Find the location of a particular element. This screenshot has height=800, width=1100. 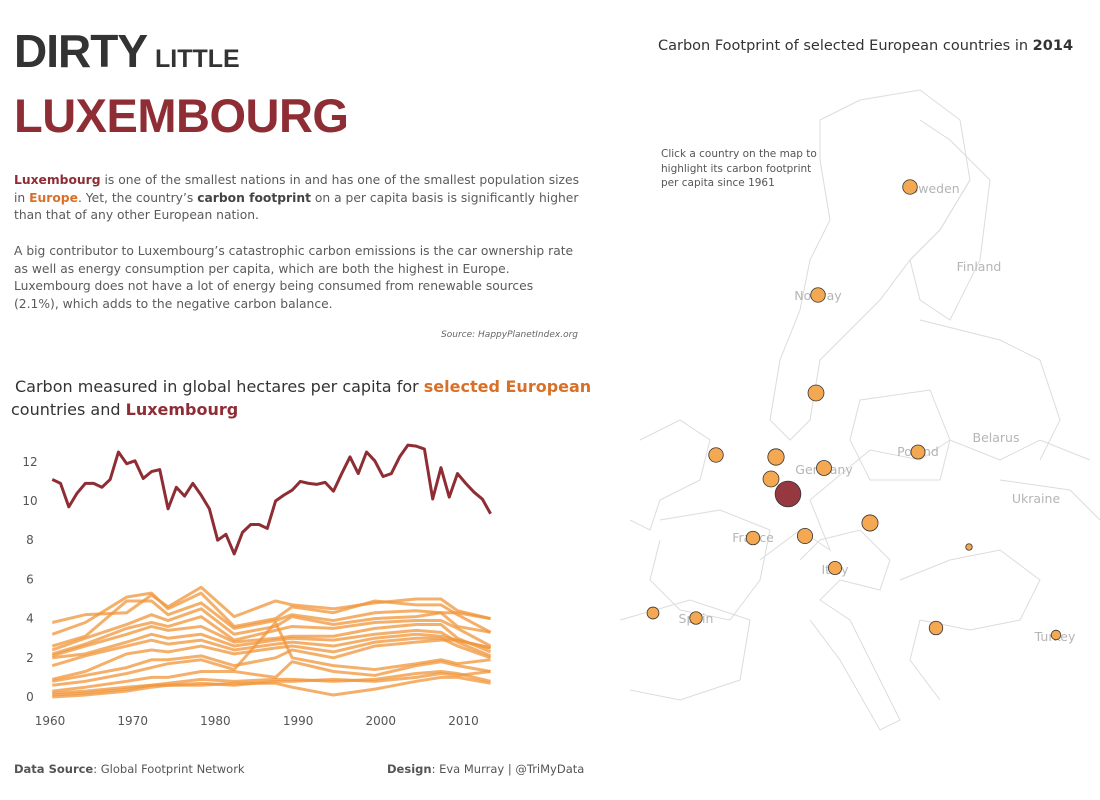

bubble-romania is located at coordinates (969, 547).